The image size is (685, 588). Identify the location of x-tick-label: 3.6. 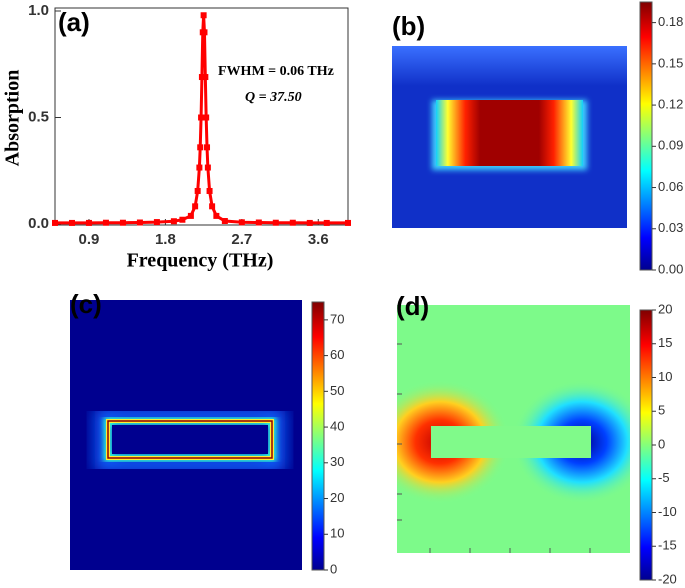
(318, 239).